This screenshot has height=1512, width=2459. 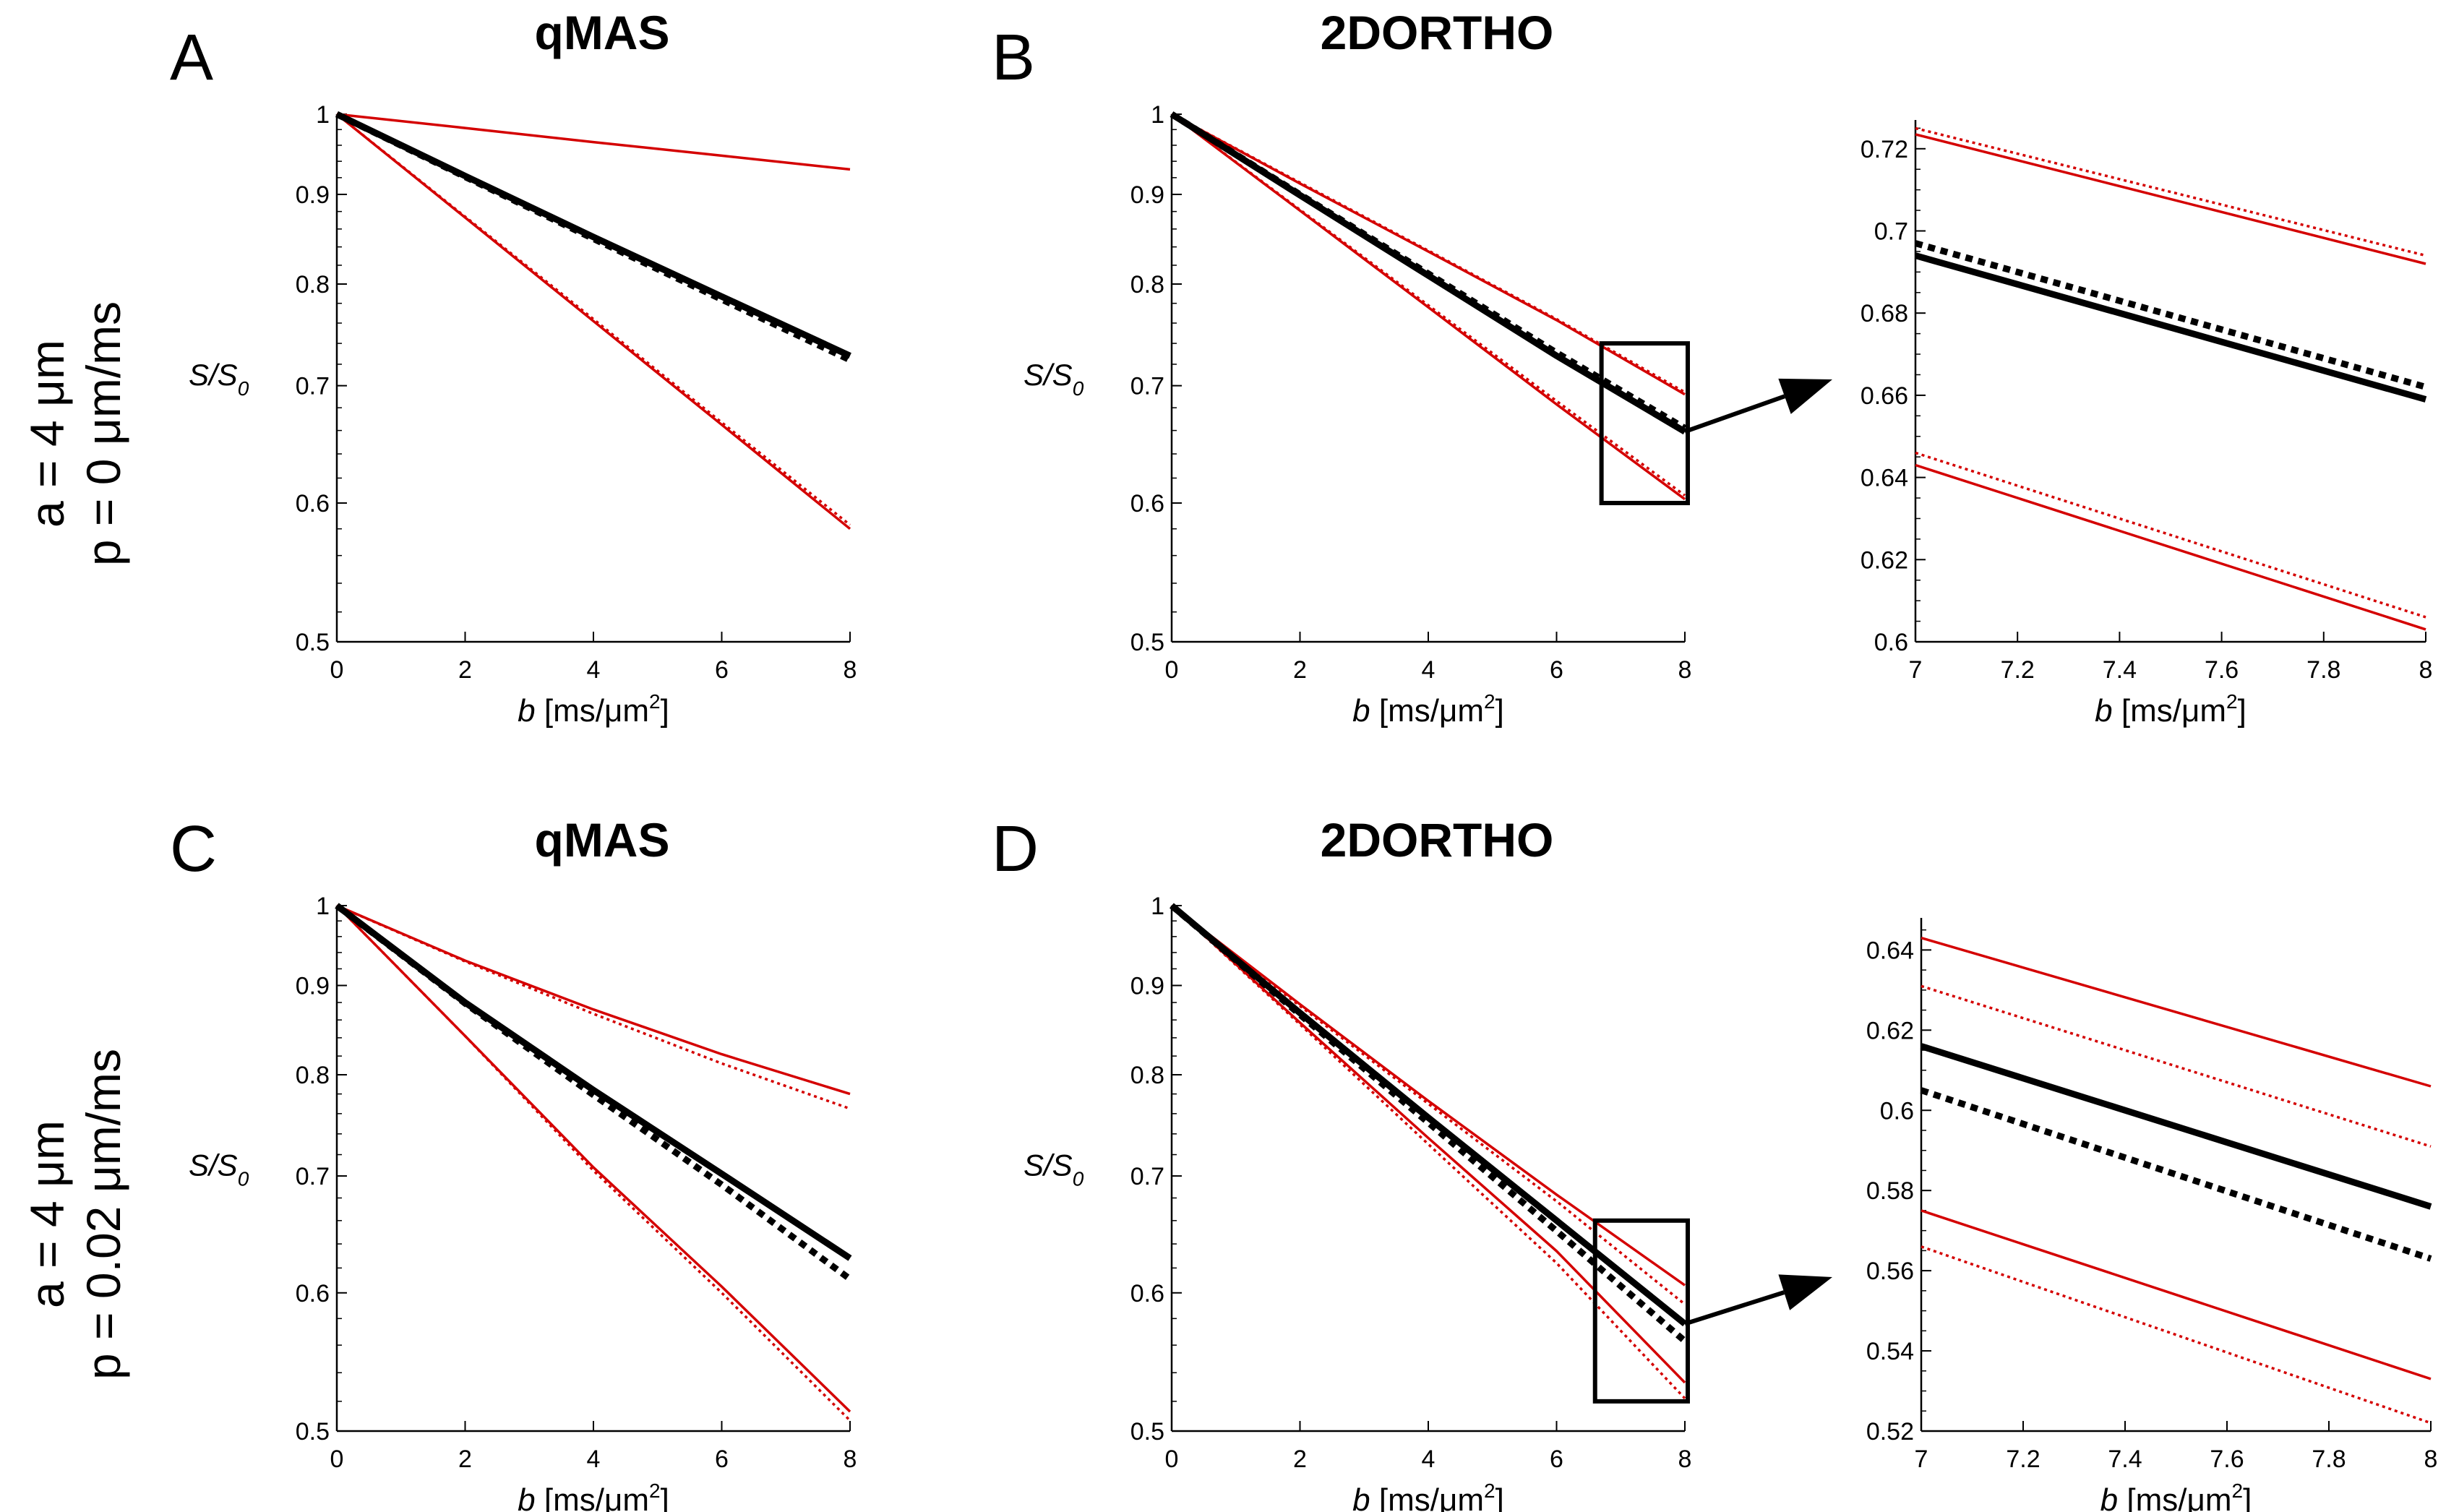 I want to click on y-axis-label-b: S/S0, so click(x=1053, y=379).